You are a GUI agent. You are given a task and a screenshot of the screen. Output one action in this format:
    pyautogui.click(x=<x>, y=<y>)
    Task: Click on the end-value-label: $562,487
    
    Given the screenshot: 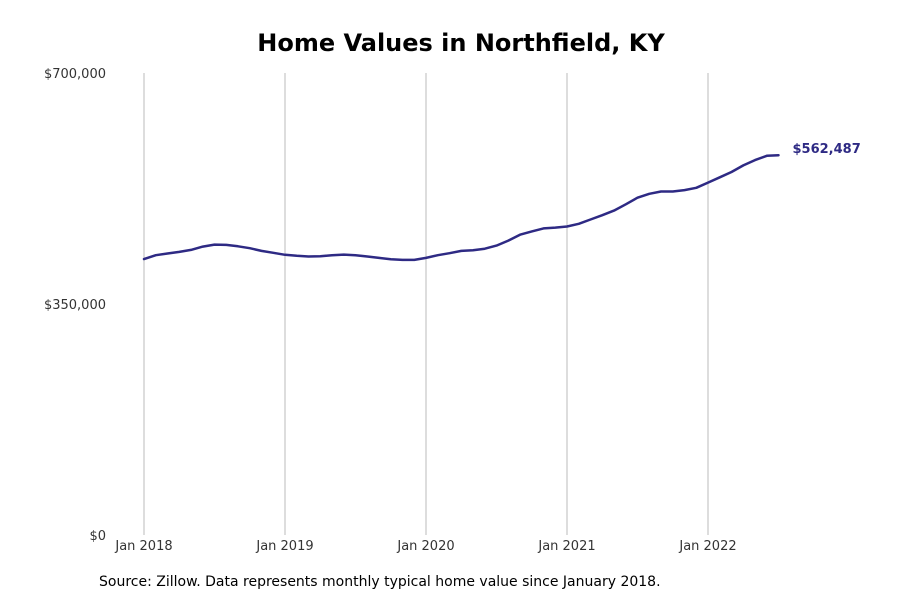 What is the action you would take?
    pyautogui.click(x=827, y=149)
    